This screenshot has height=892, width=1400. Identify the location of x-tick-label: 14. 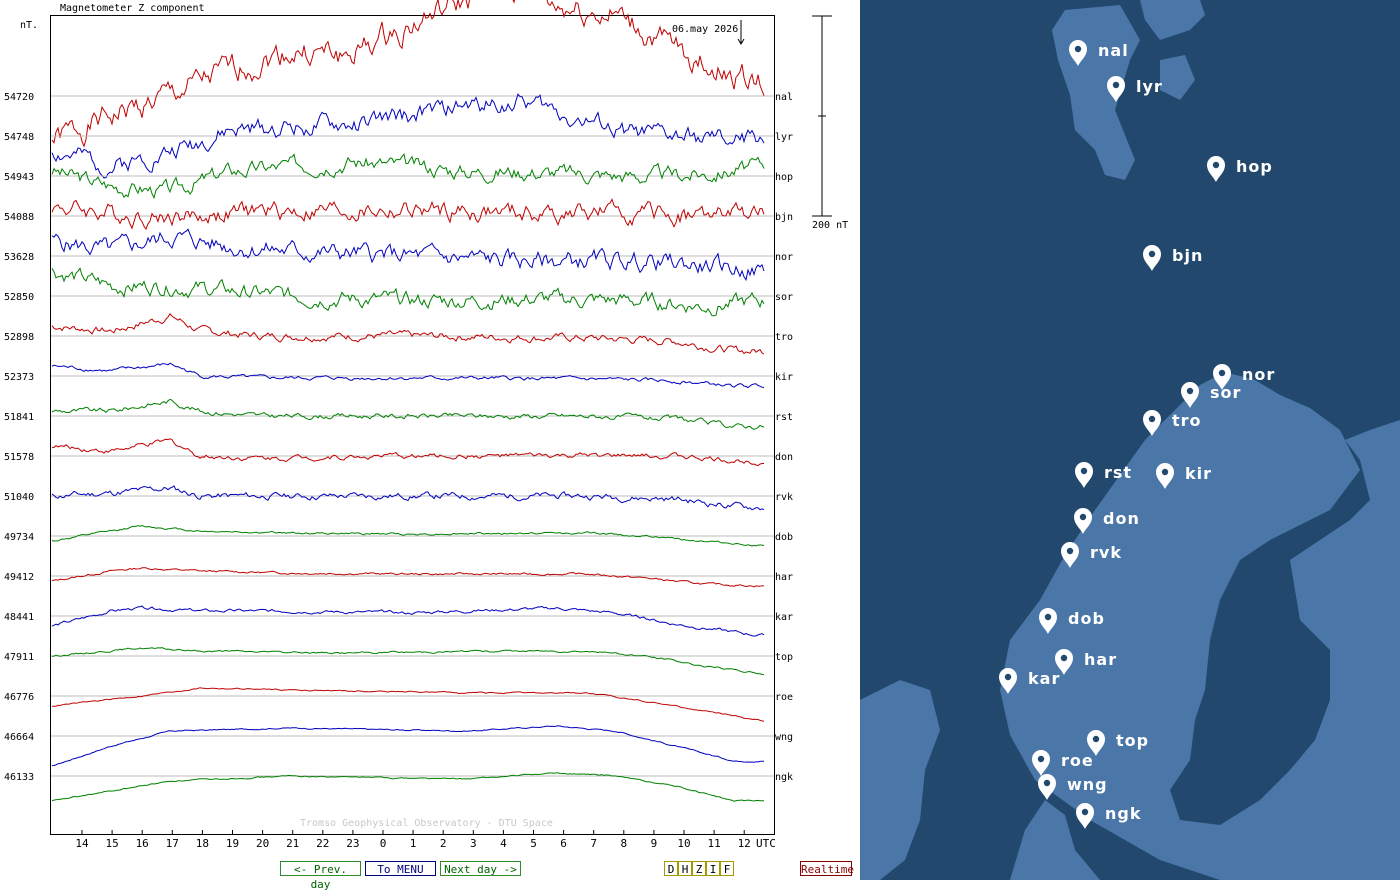
(82, 843).